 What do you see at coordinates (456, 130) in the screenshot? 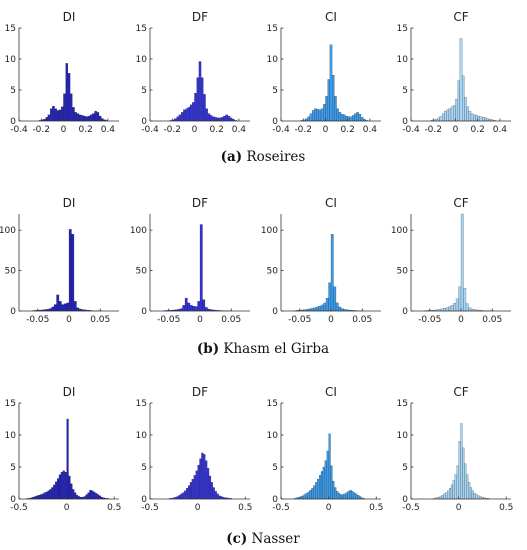
I see `x-tick-label: 0` at bounding box center [456, 130].